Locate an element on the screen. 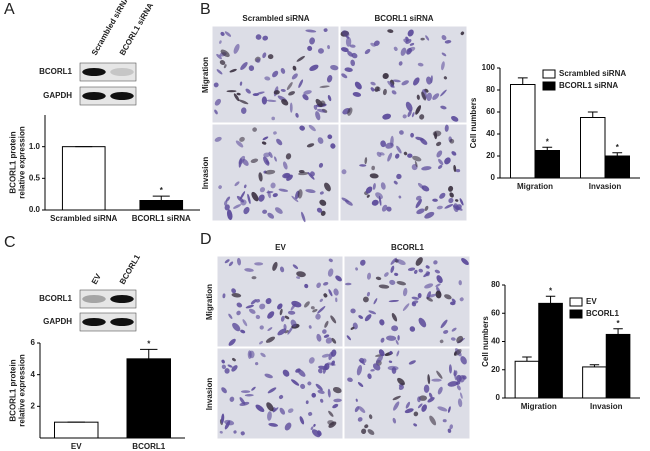 The height and width of the screenshot is (451, 650). micrograph is located at coordinates (275, 74).